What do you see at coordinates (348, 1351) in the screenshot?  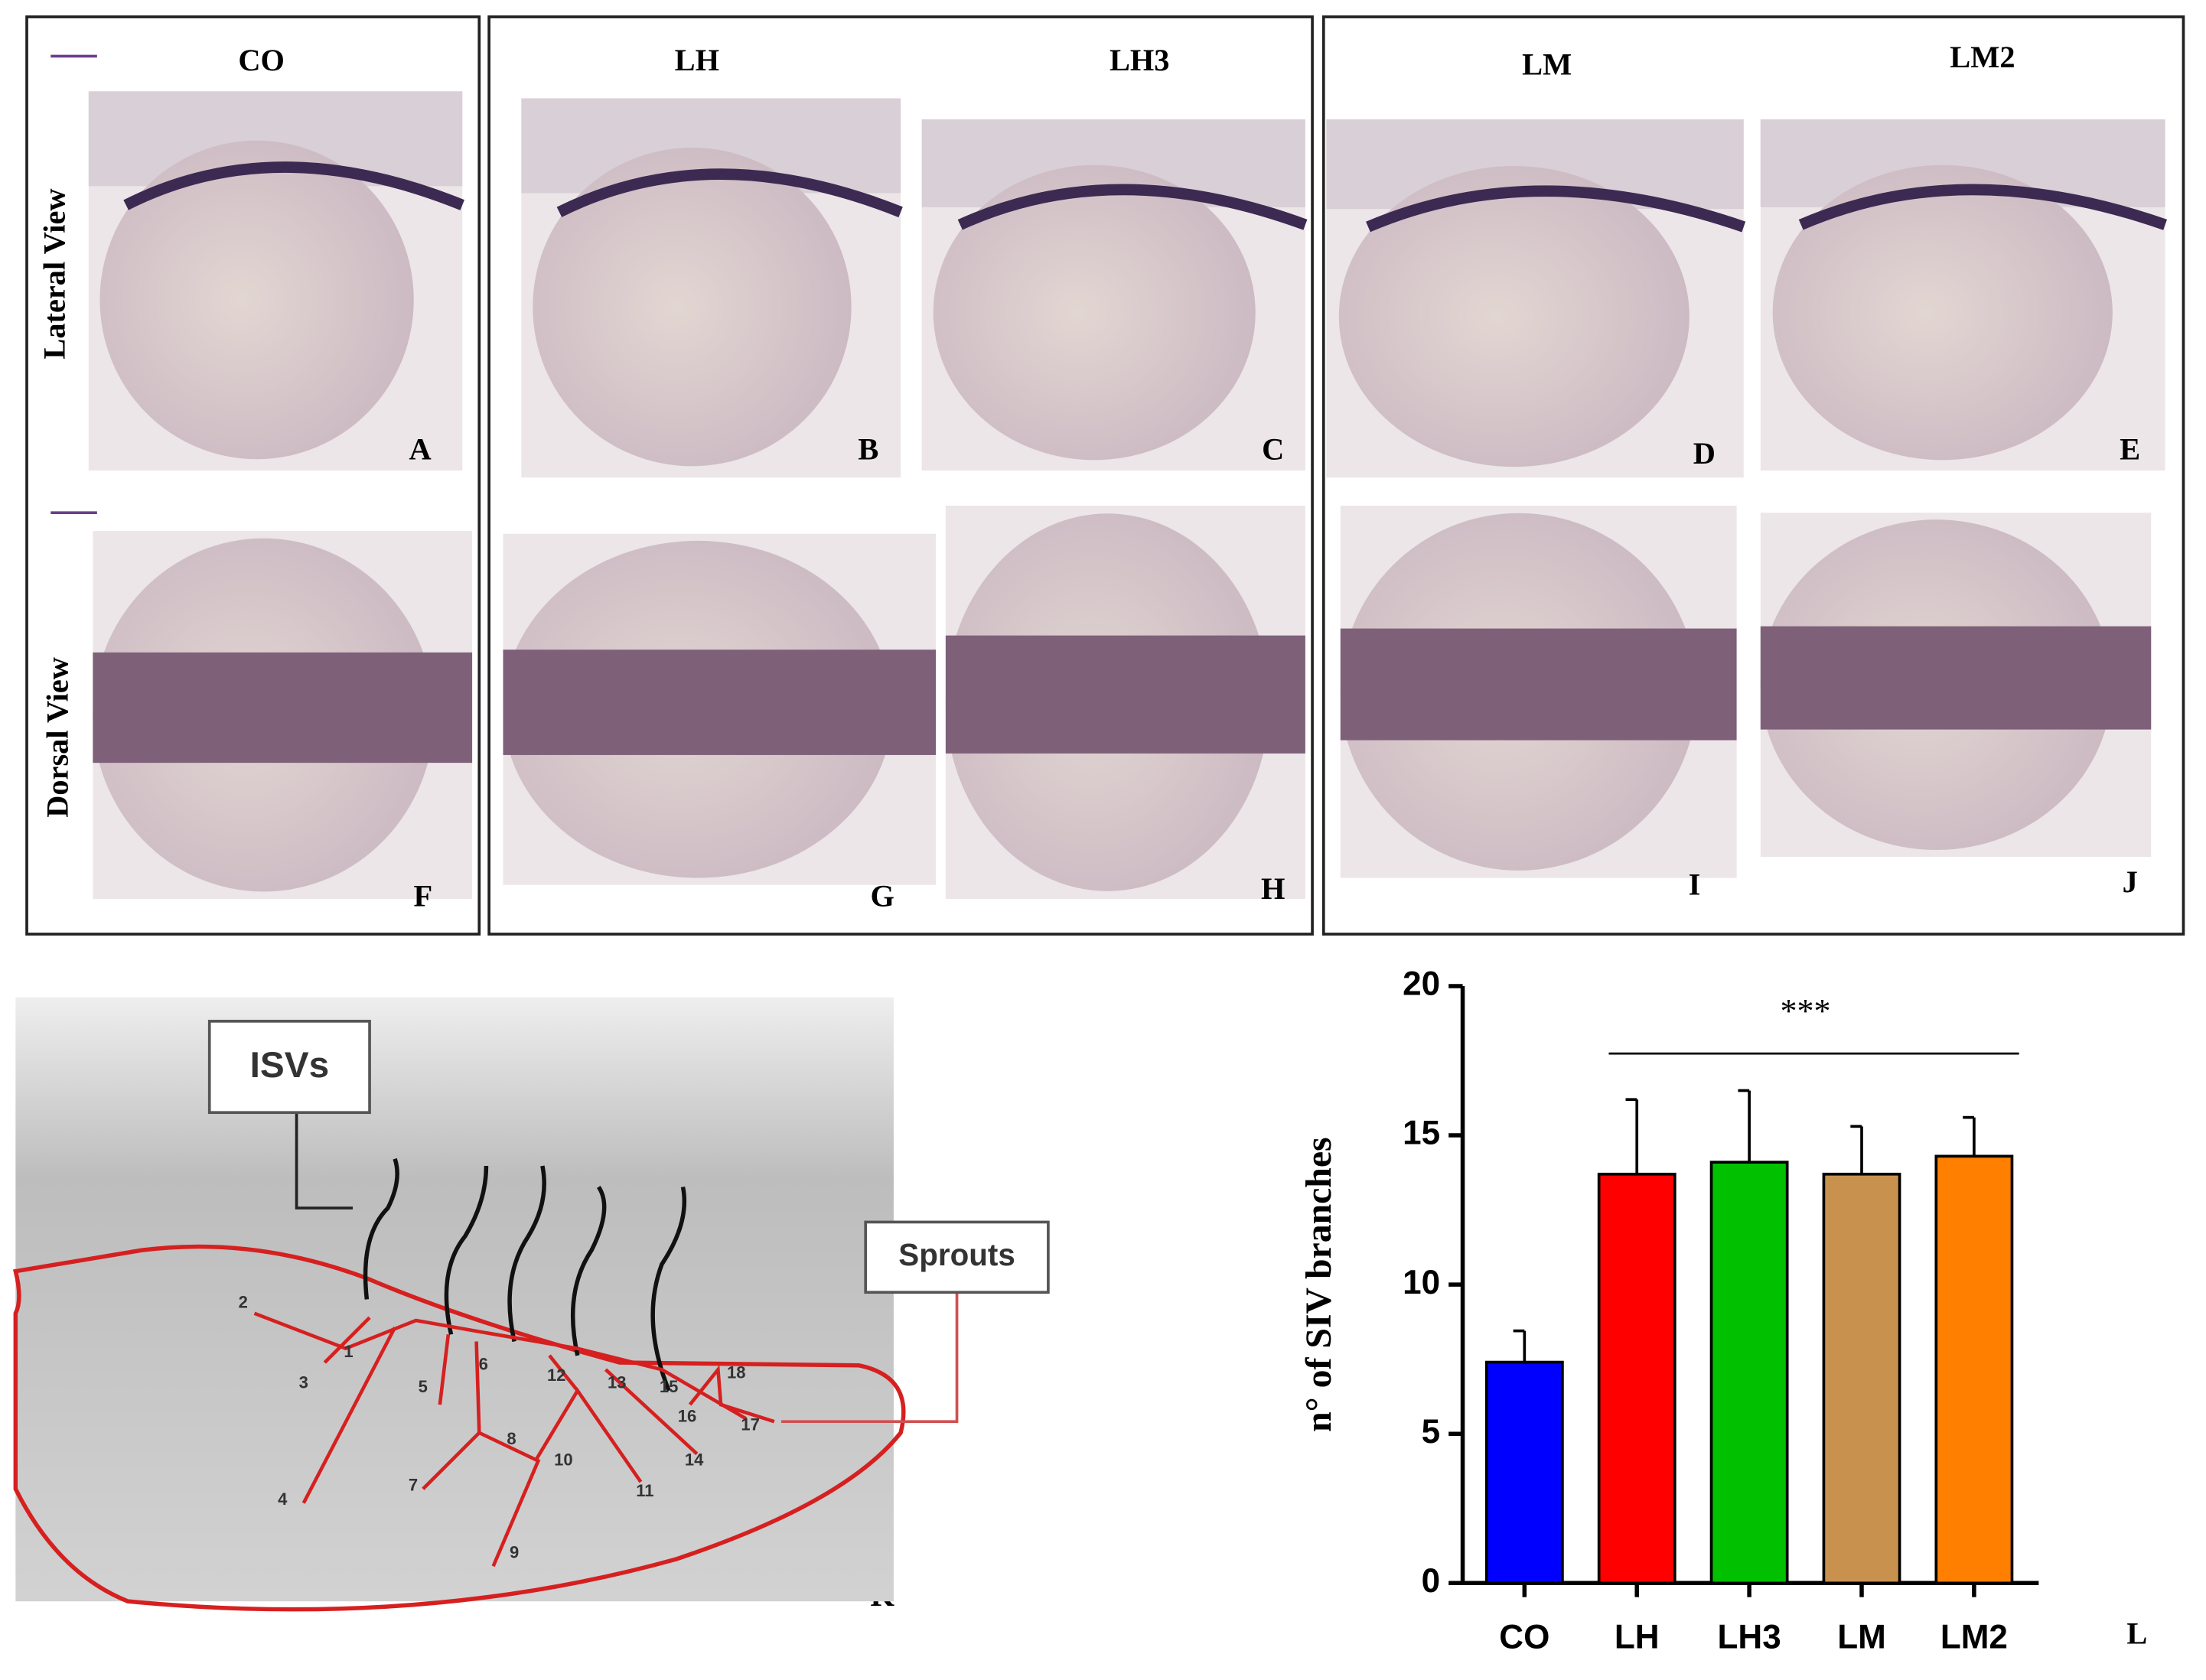 I see `branch-number: 1` at bounding box center [348, 1351].